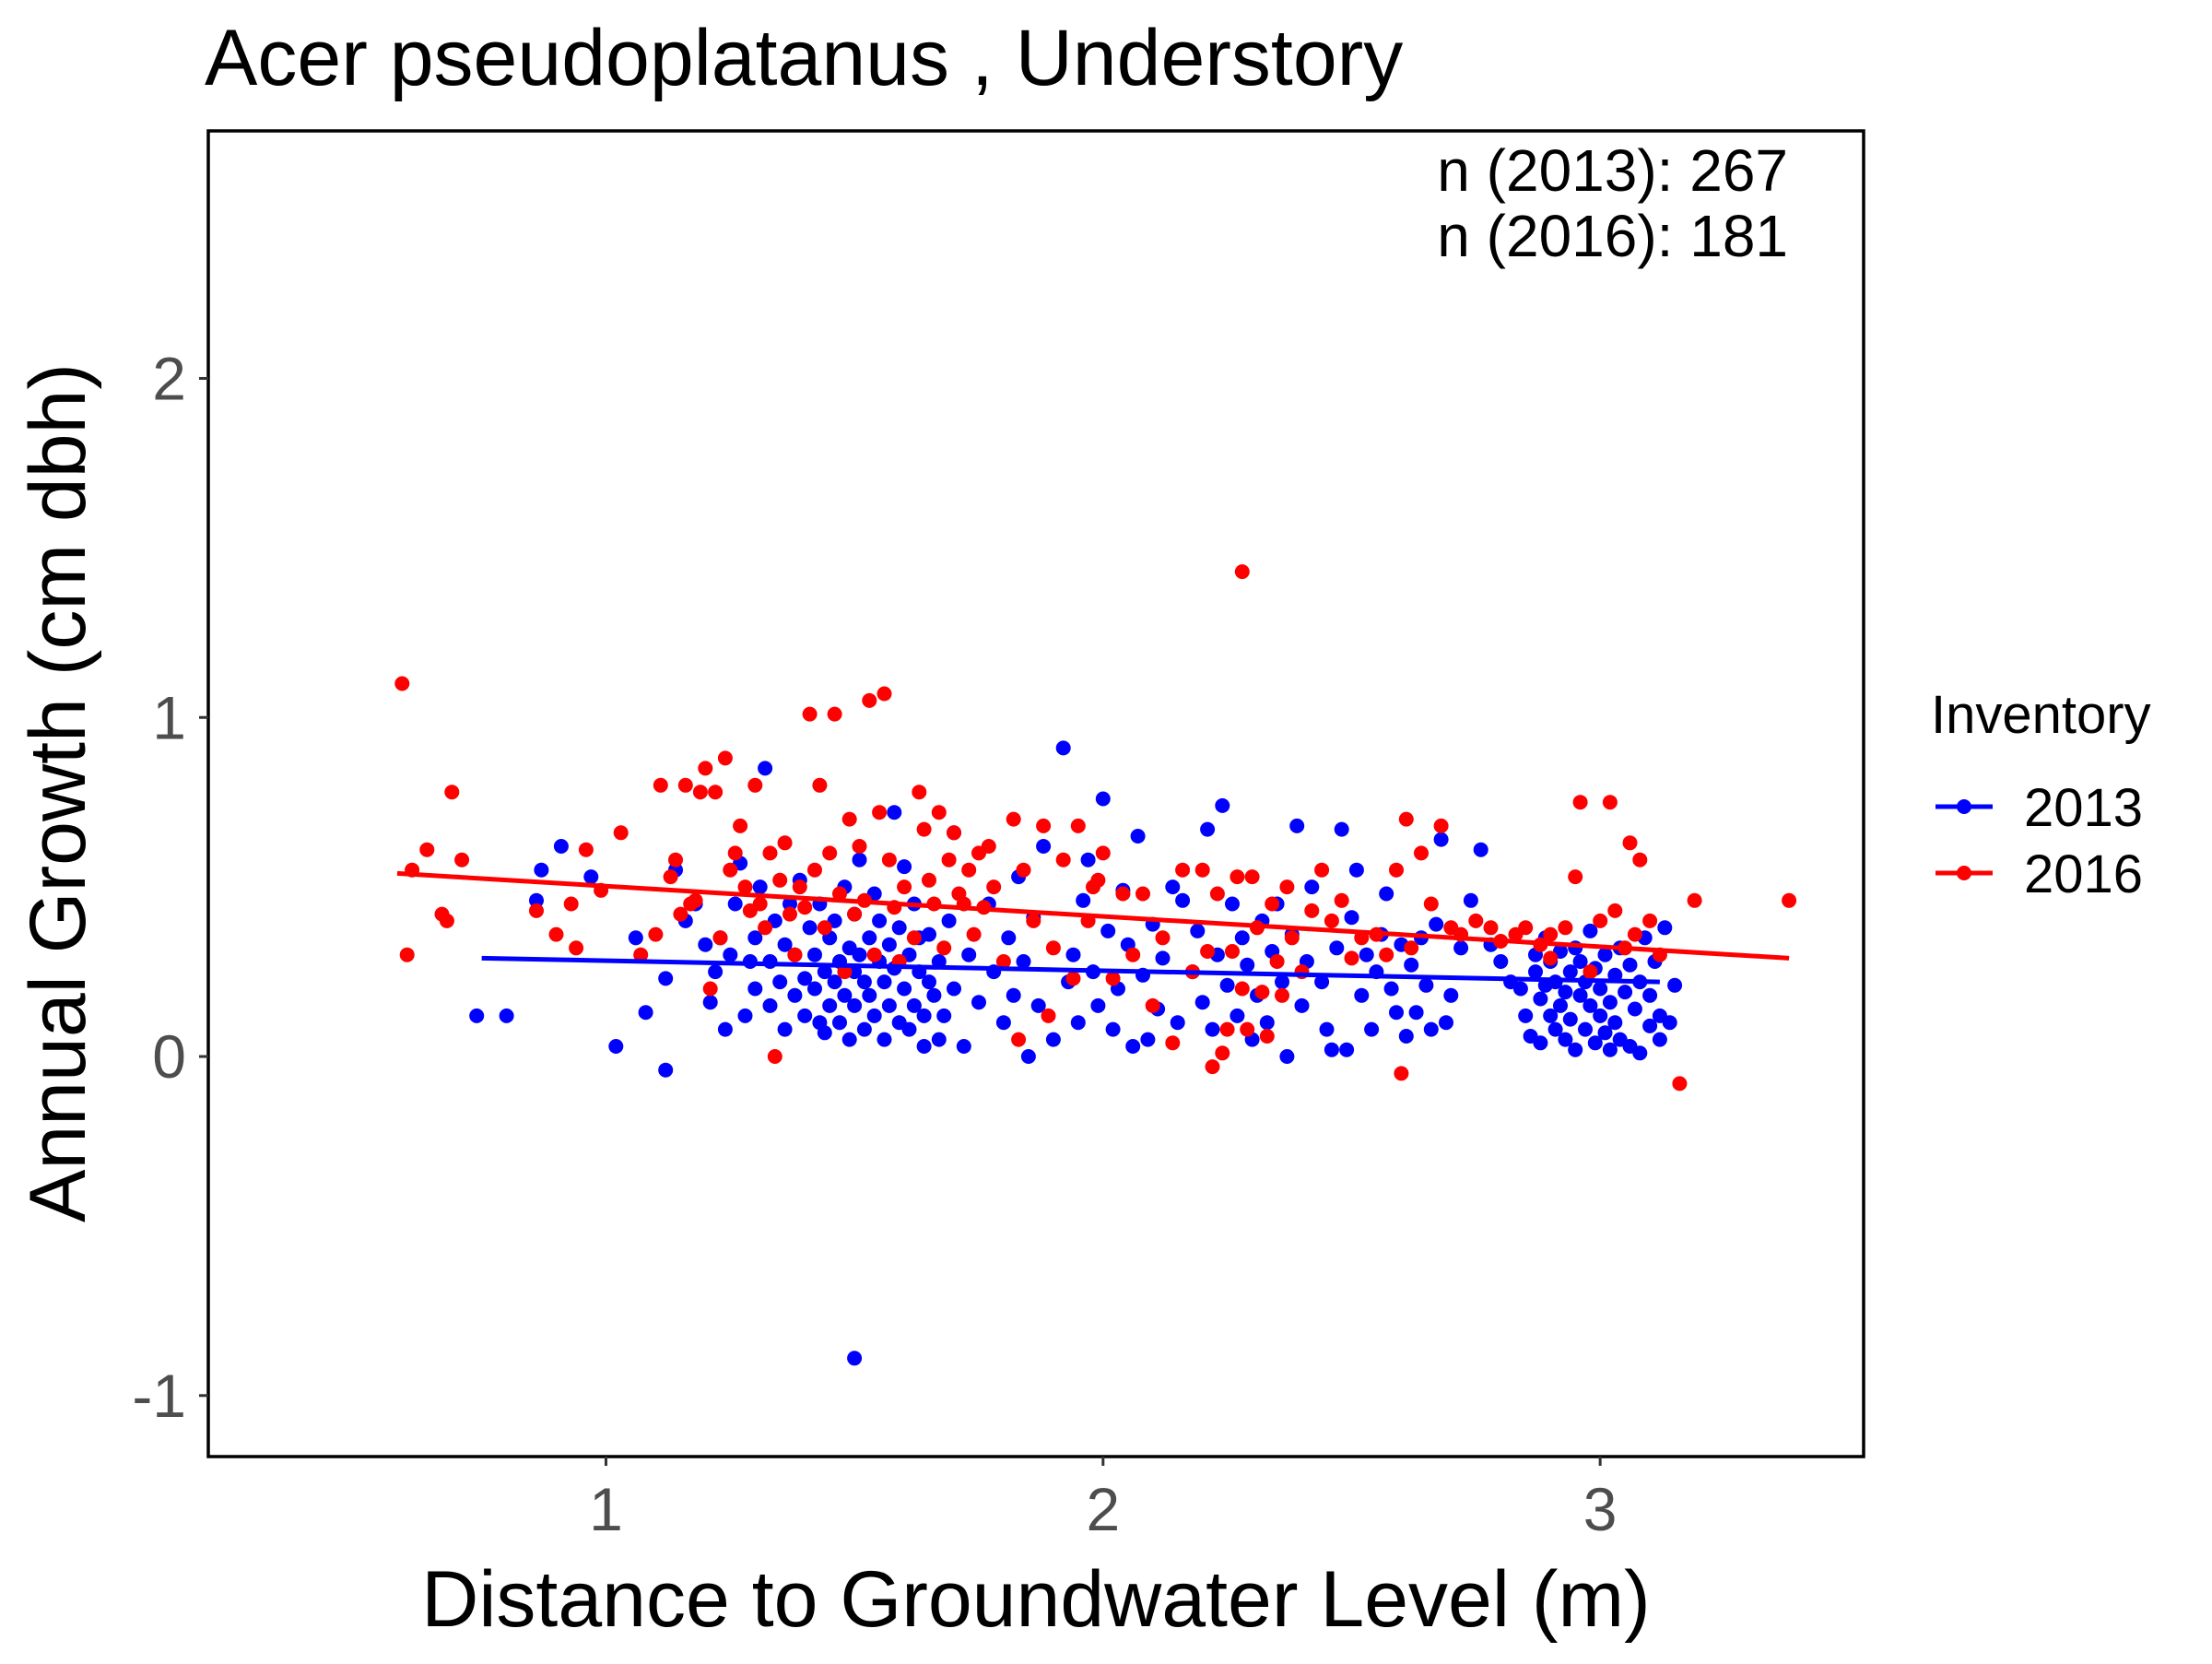 This screenshot has height=1664, width=2212. Describe the element at coordinates (169, 378) in the screenshot. I see `y-tick-label: 2` at that location.